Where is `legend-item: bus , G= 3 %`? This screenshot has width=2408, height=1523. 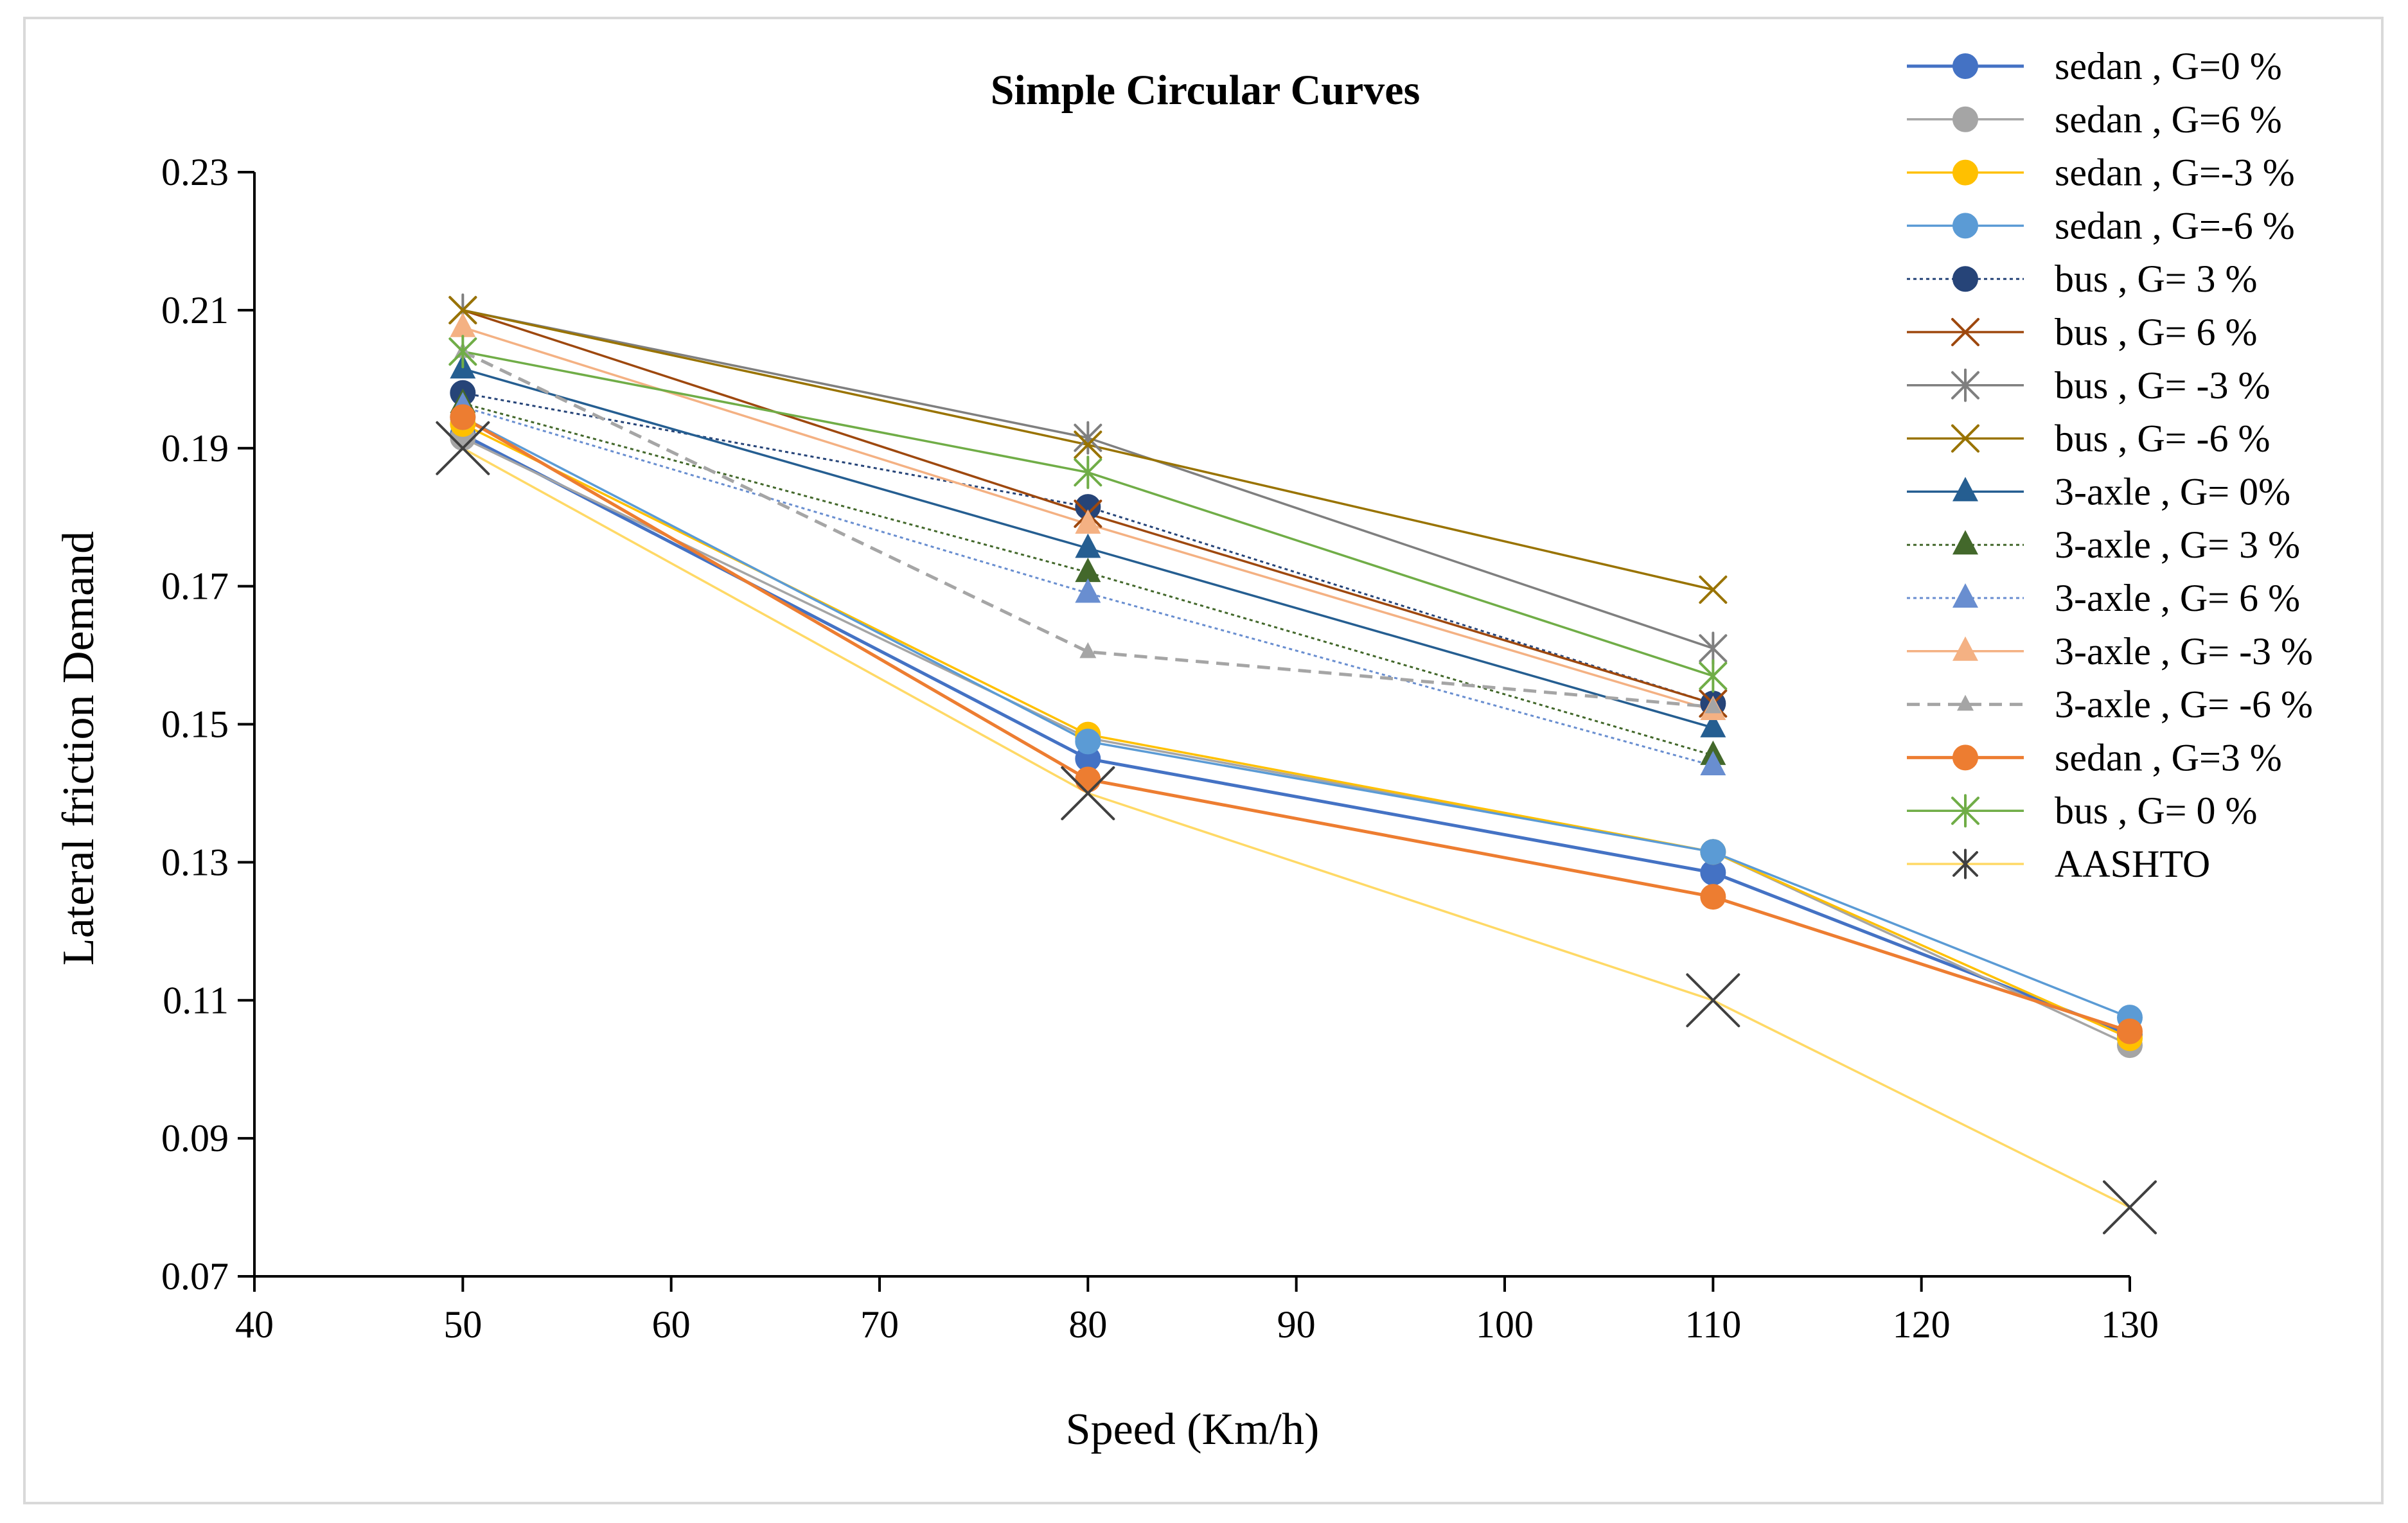 legend-item: bus , G= 3 % is located at coordinates (2082, 279).